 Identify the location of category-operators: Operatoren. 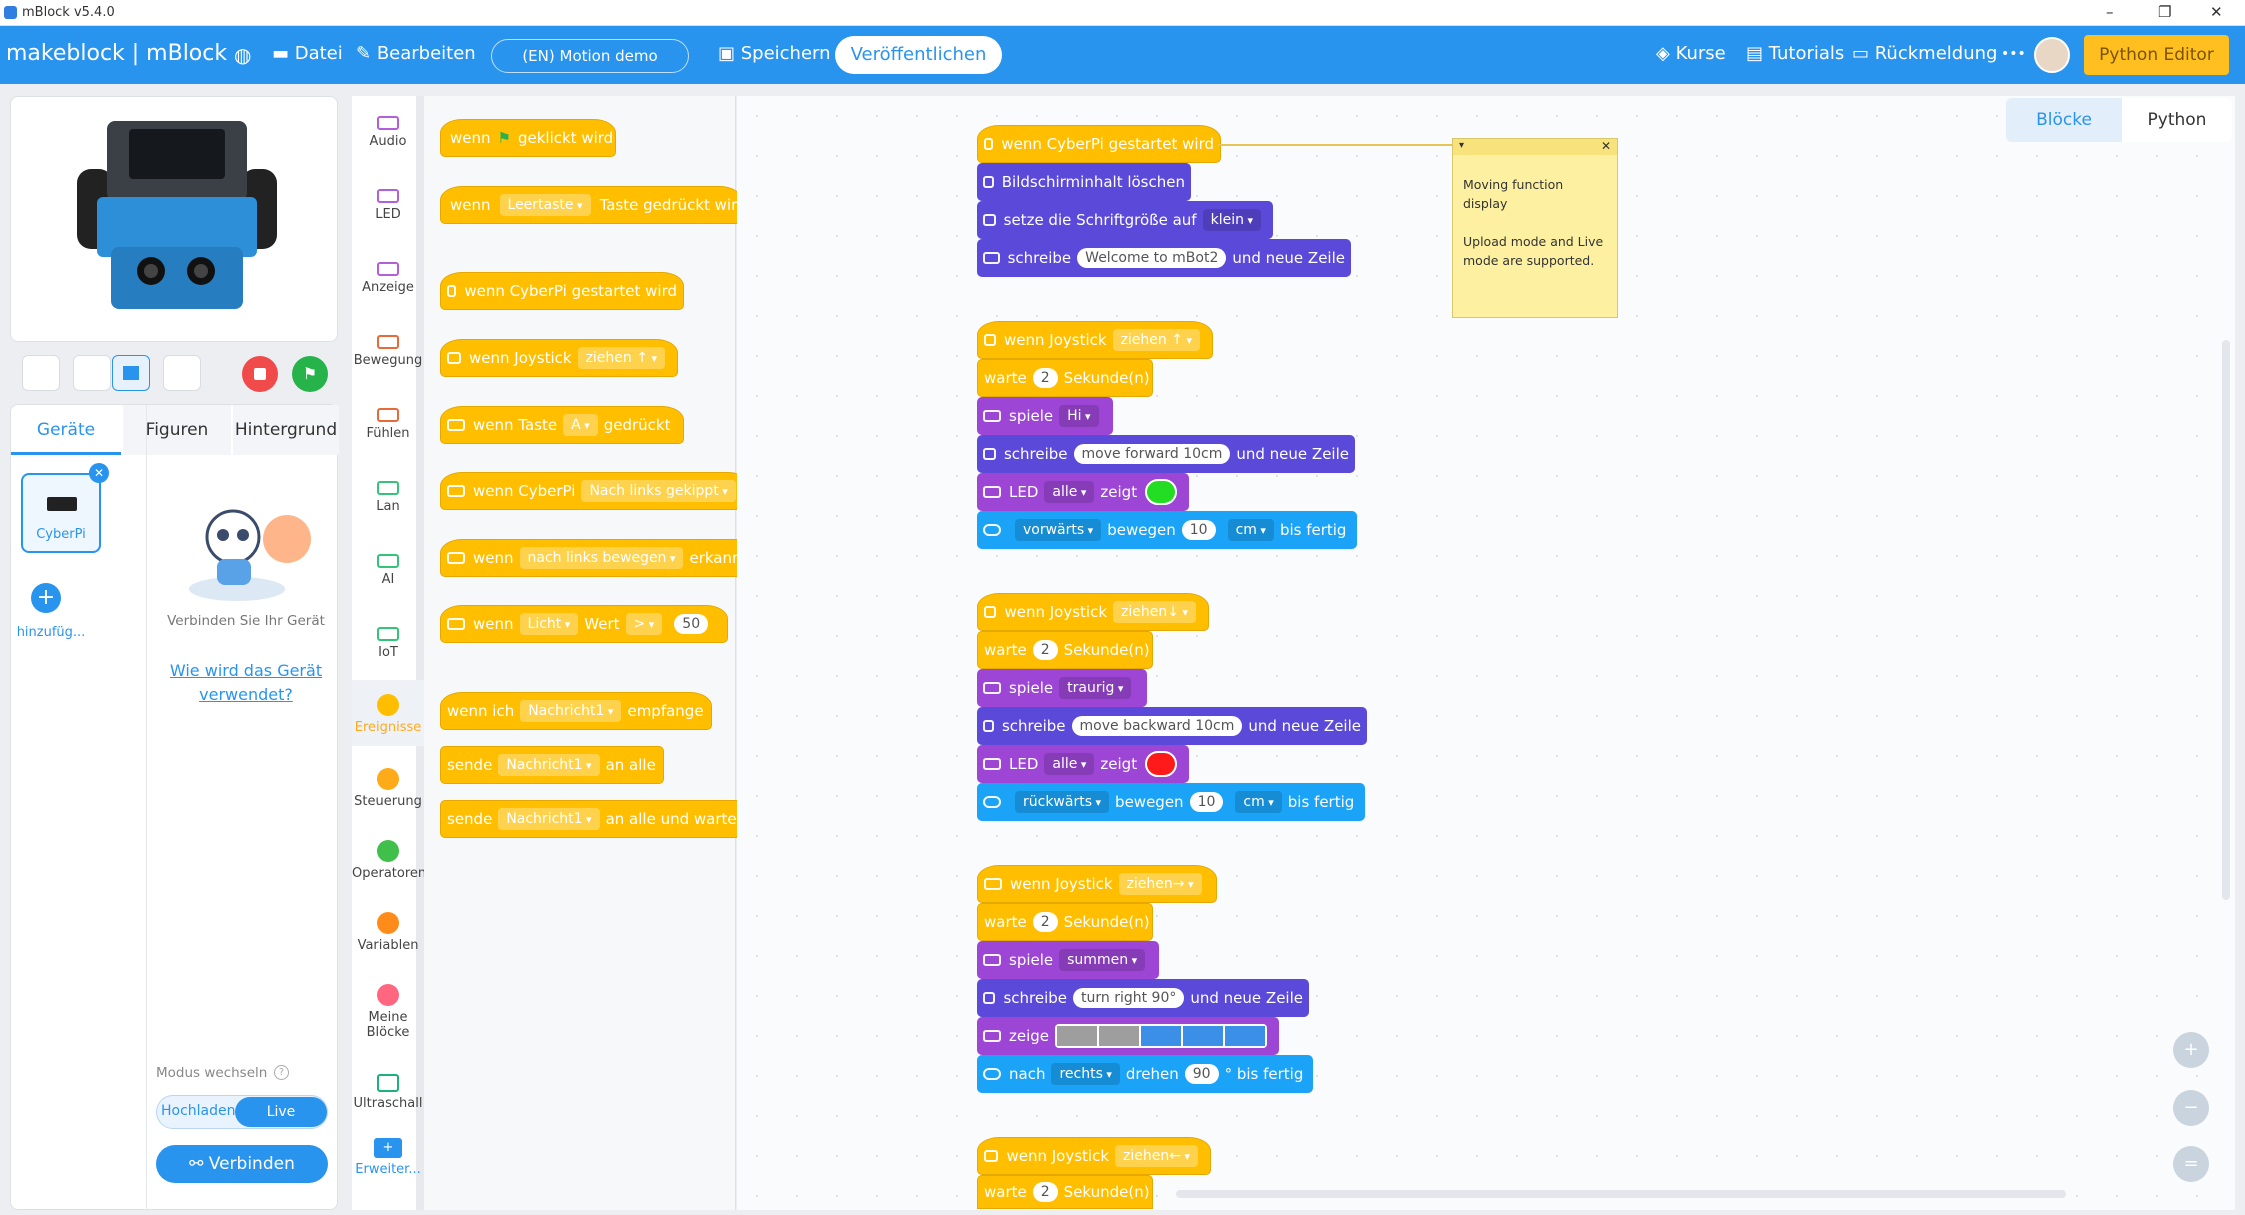
(388, 862).